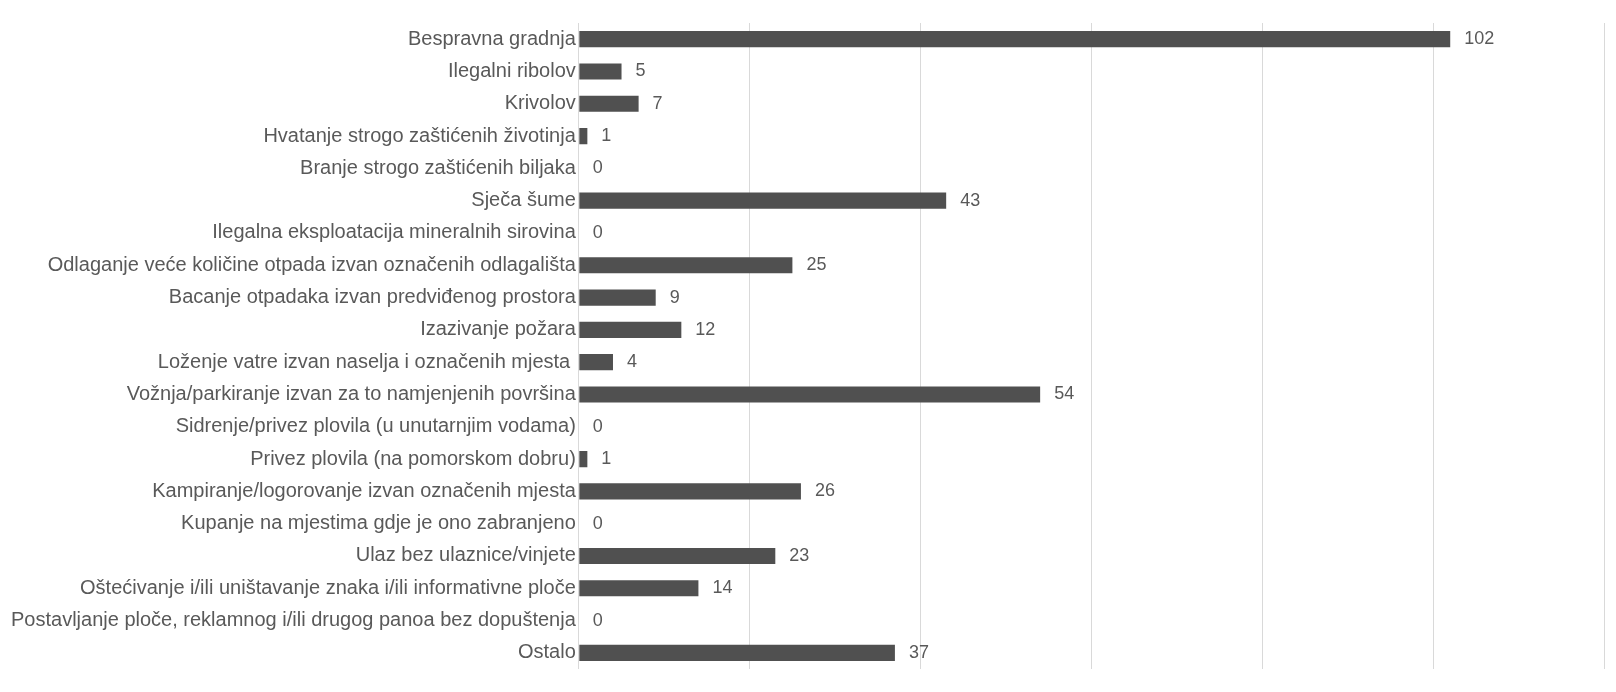 The height and width of the screenshot is (692, 1616). I want to click on y-tick-label: Krivolov, so click(540, 102).